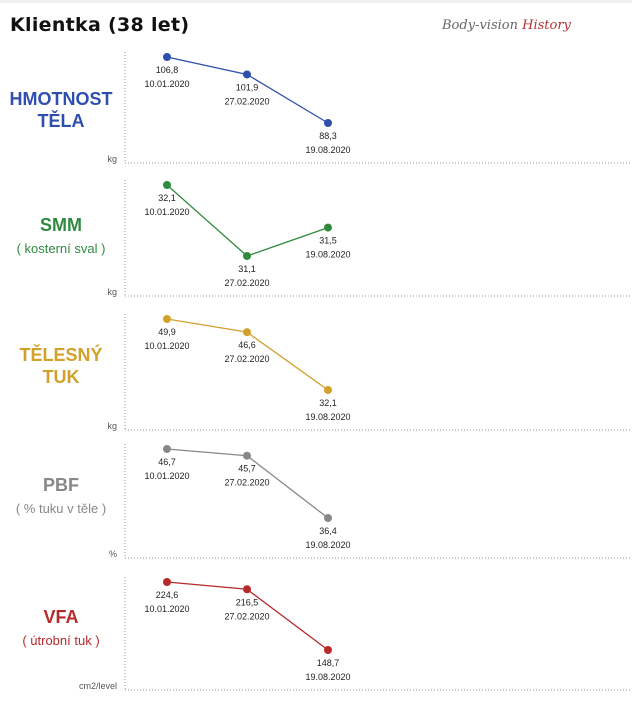  What do you see at coordinates (480, 25) in the screenshot?
I see `brand-part1: Body-vision` at bounding box center [480, 25].